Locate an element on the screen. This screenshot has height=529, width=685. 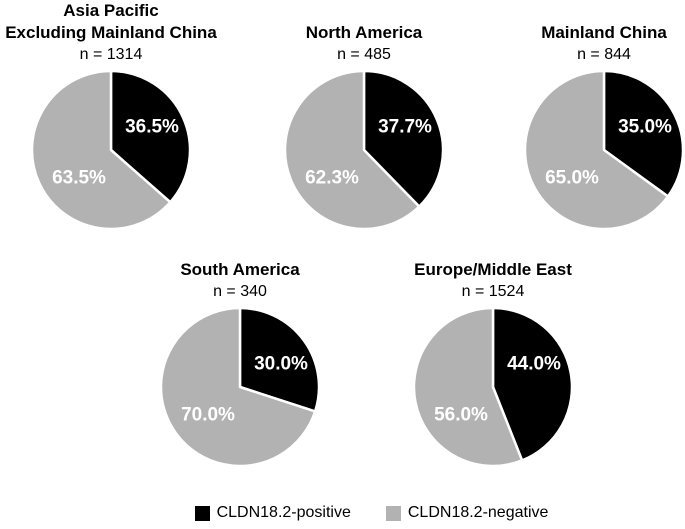
pie-graphic: 36.5% 63.5% is located at coordinates (111, 150).